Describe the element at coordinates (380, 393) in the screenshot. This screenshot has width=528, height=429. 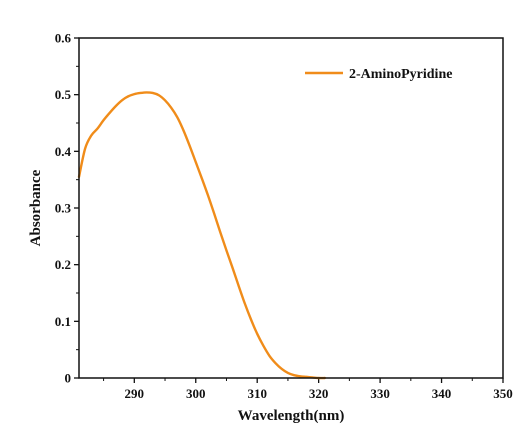
I see `x-tick-label: 330` at that location.